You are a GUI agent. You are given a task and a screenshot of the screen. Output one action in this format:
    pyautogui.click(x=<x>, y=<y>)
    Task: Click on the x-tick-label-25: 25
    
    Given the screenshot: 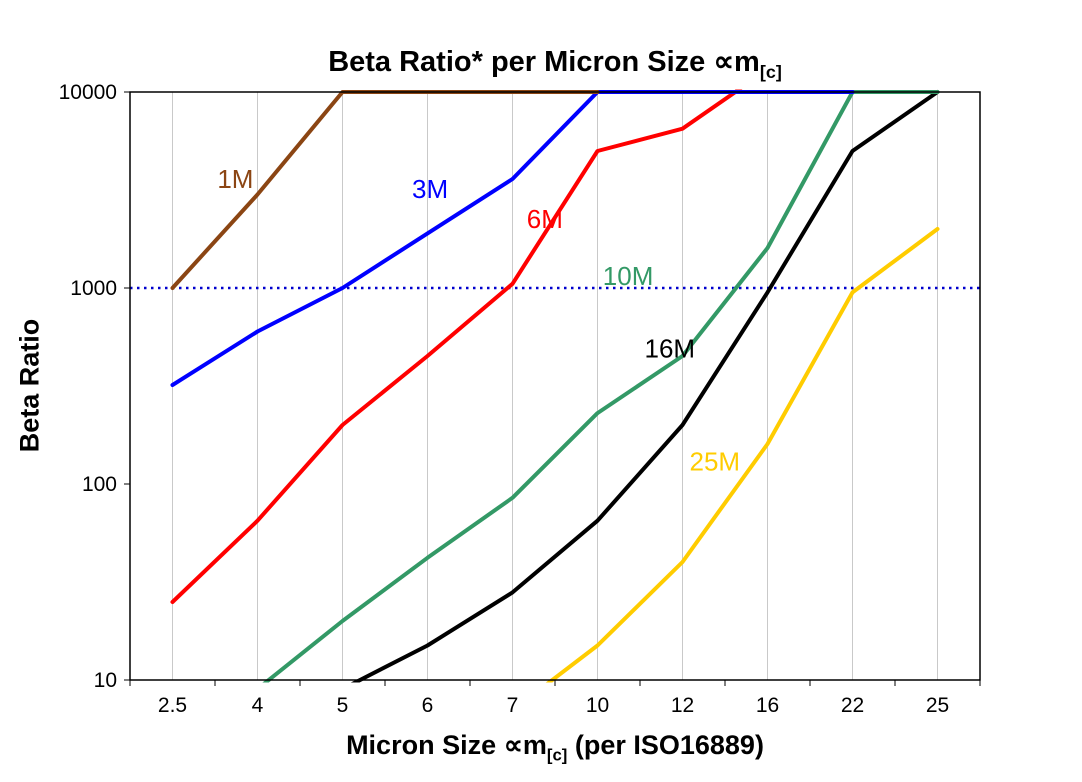 What is the action you would take?
    pyautogui.click(x=937, y=705)
    